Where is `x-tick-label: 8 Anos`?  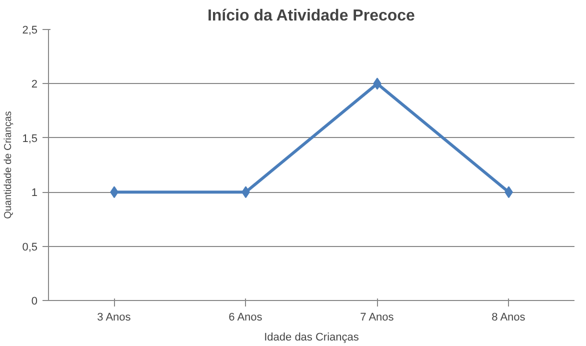 x-tick-label: 8 Anos is located at coordinates (509, 318).